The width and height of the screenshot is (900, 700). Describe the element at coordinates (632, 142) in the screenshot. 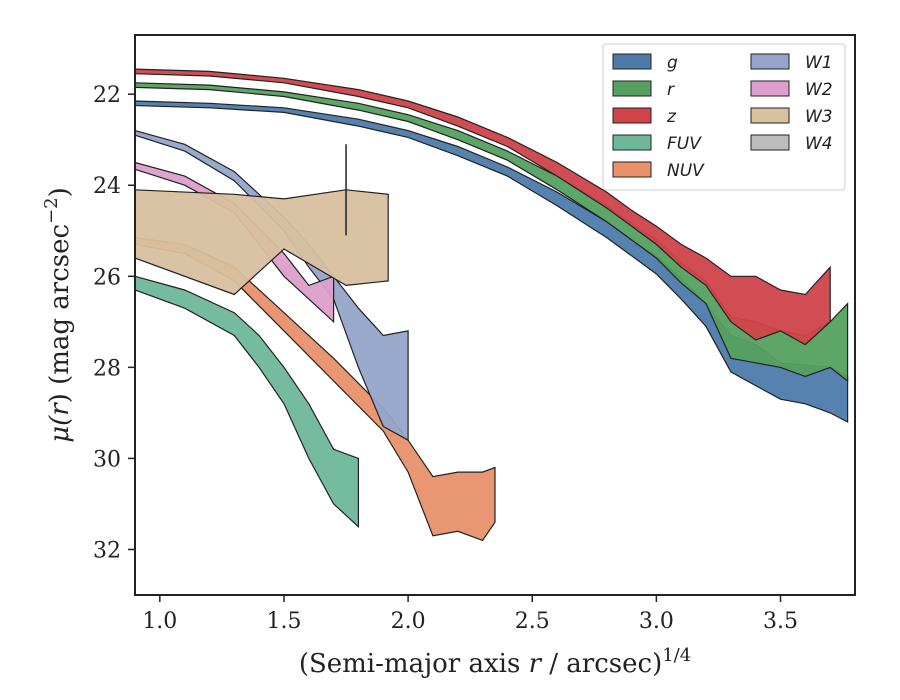

I see `legend-swatch-FUV` at that location.